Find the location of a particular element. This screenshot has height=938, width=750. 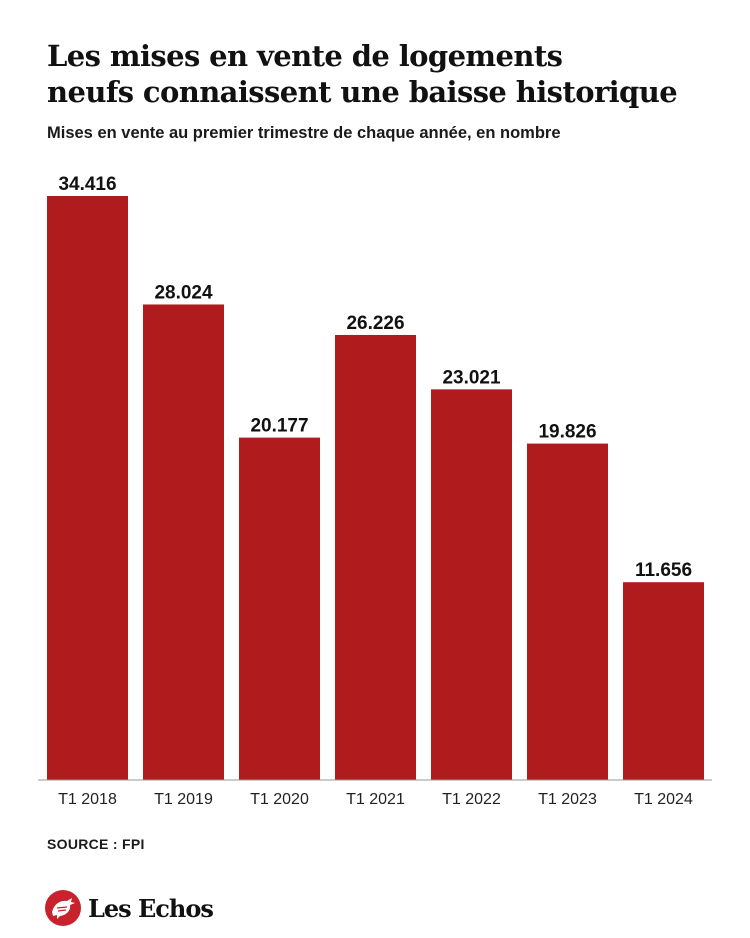

bar-t1-2020 is located at coordinates (279, 608).